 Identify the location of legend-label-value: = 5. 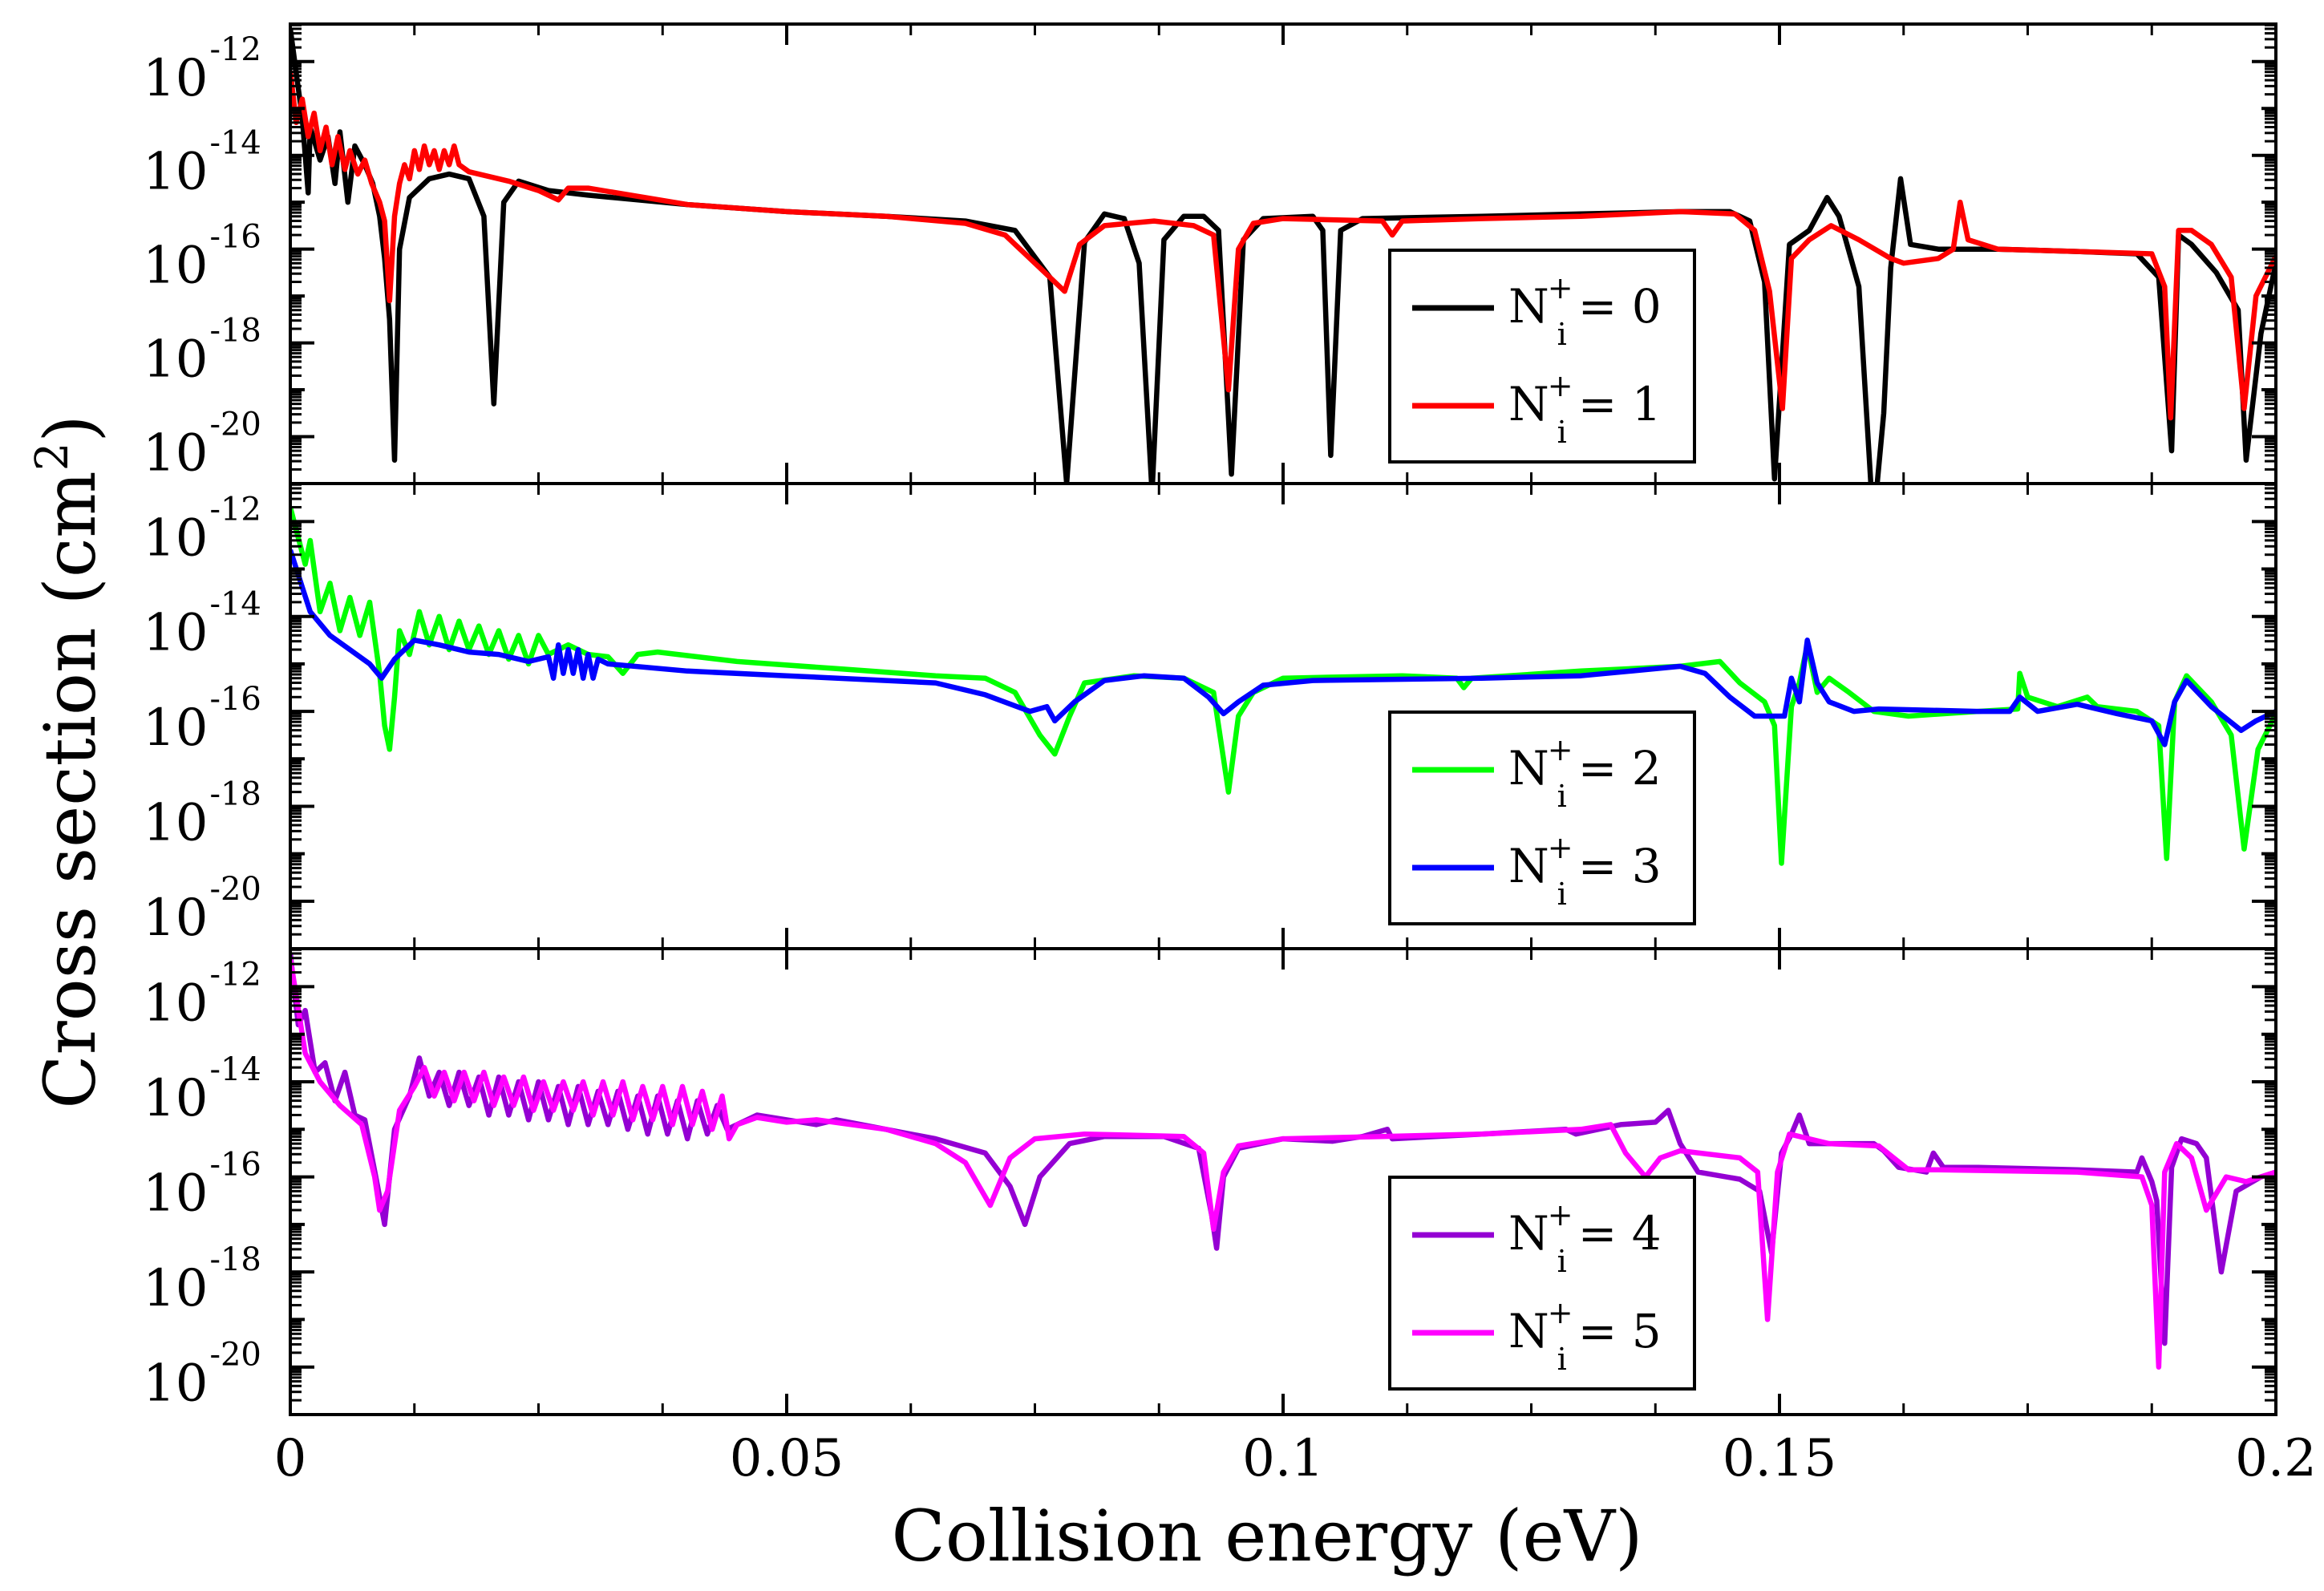
(1620, 1331).